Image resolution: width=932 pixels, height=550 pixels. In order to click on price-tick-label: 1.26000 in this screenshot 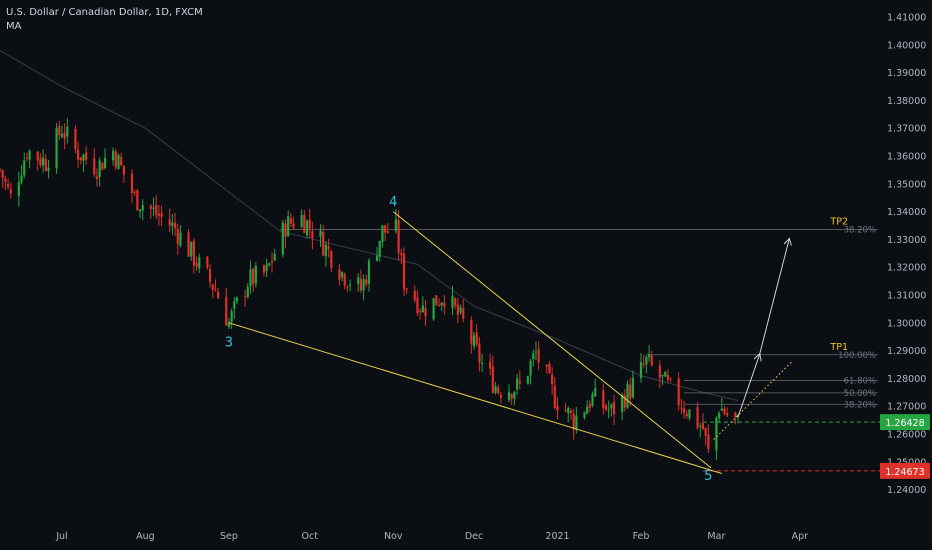, I will do `click(906, 435)`.